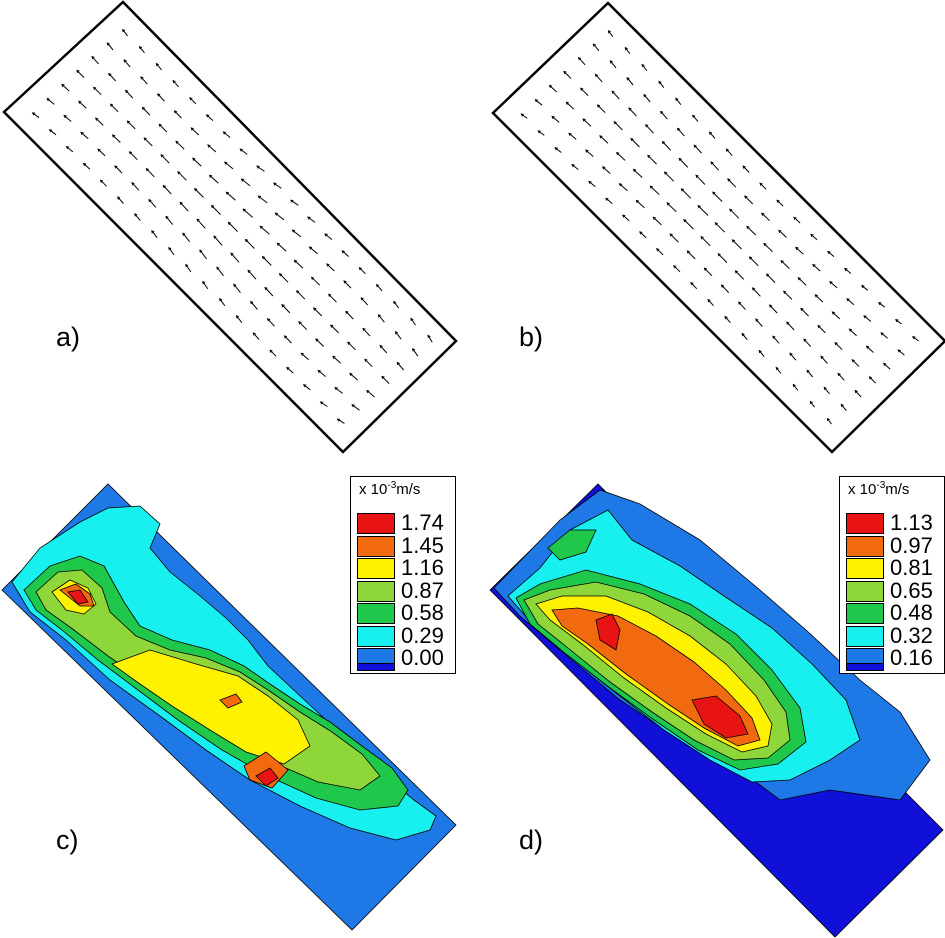  I want to click on legend-c: x 10-3m/s 1.74 1.45 1.16 0.87 0.58 0.29 0.00, so click(403, 575).